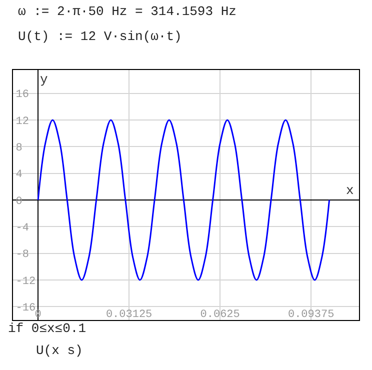  I want to click on y-tick-label: -4, so click(23, 228).